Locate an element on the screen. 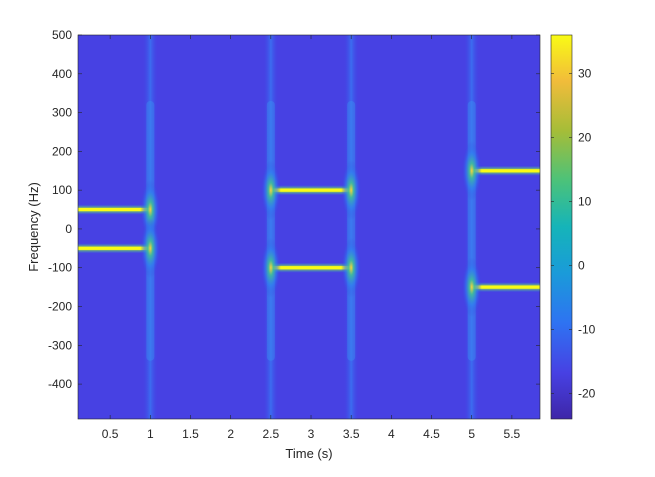 The height and width of the screenshot is (477, 655). x-axis-label: Time (s) is located at coordinates (308, 453).